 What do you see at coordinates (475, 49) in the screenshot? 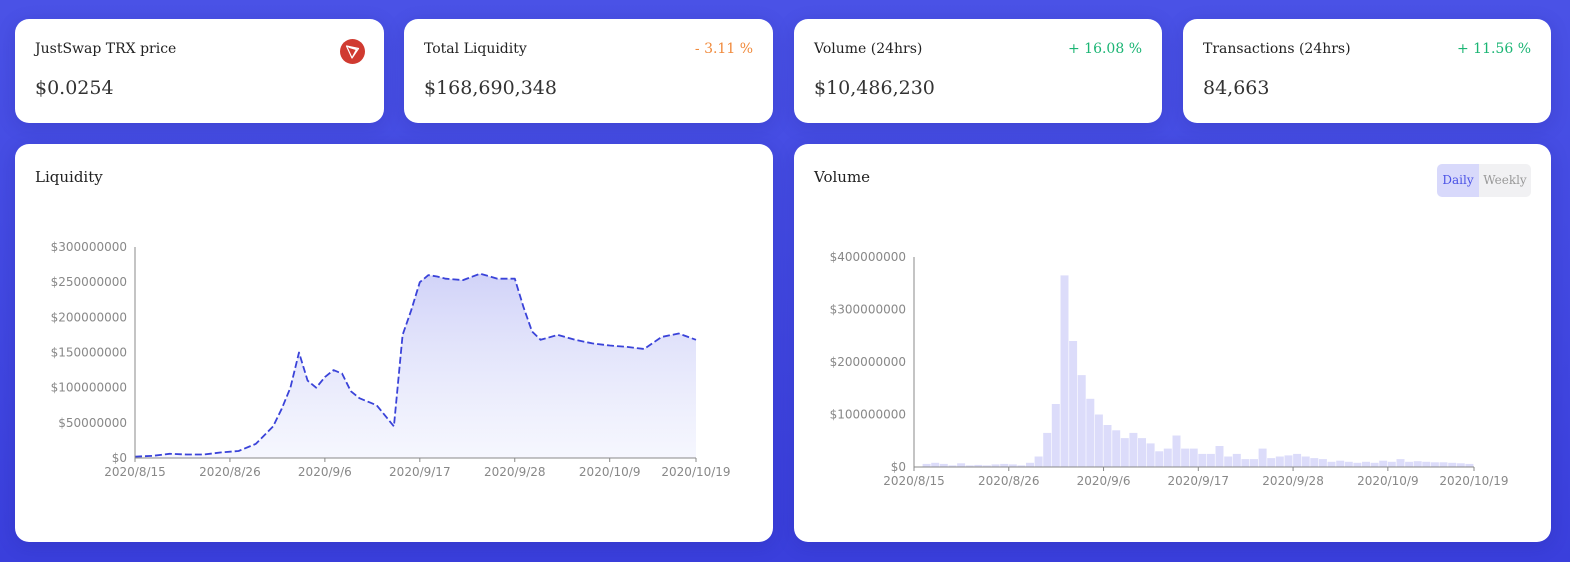
I see `stat-title: Total Liquidity` at bounding box center [475, 49].